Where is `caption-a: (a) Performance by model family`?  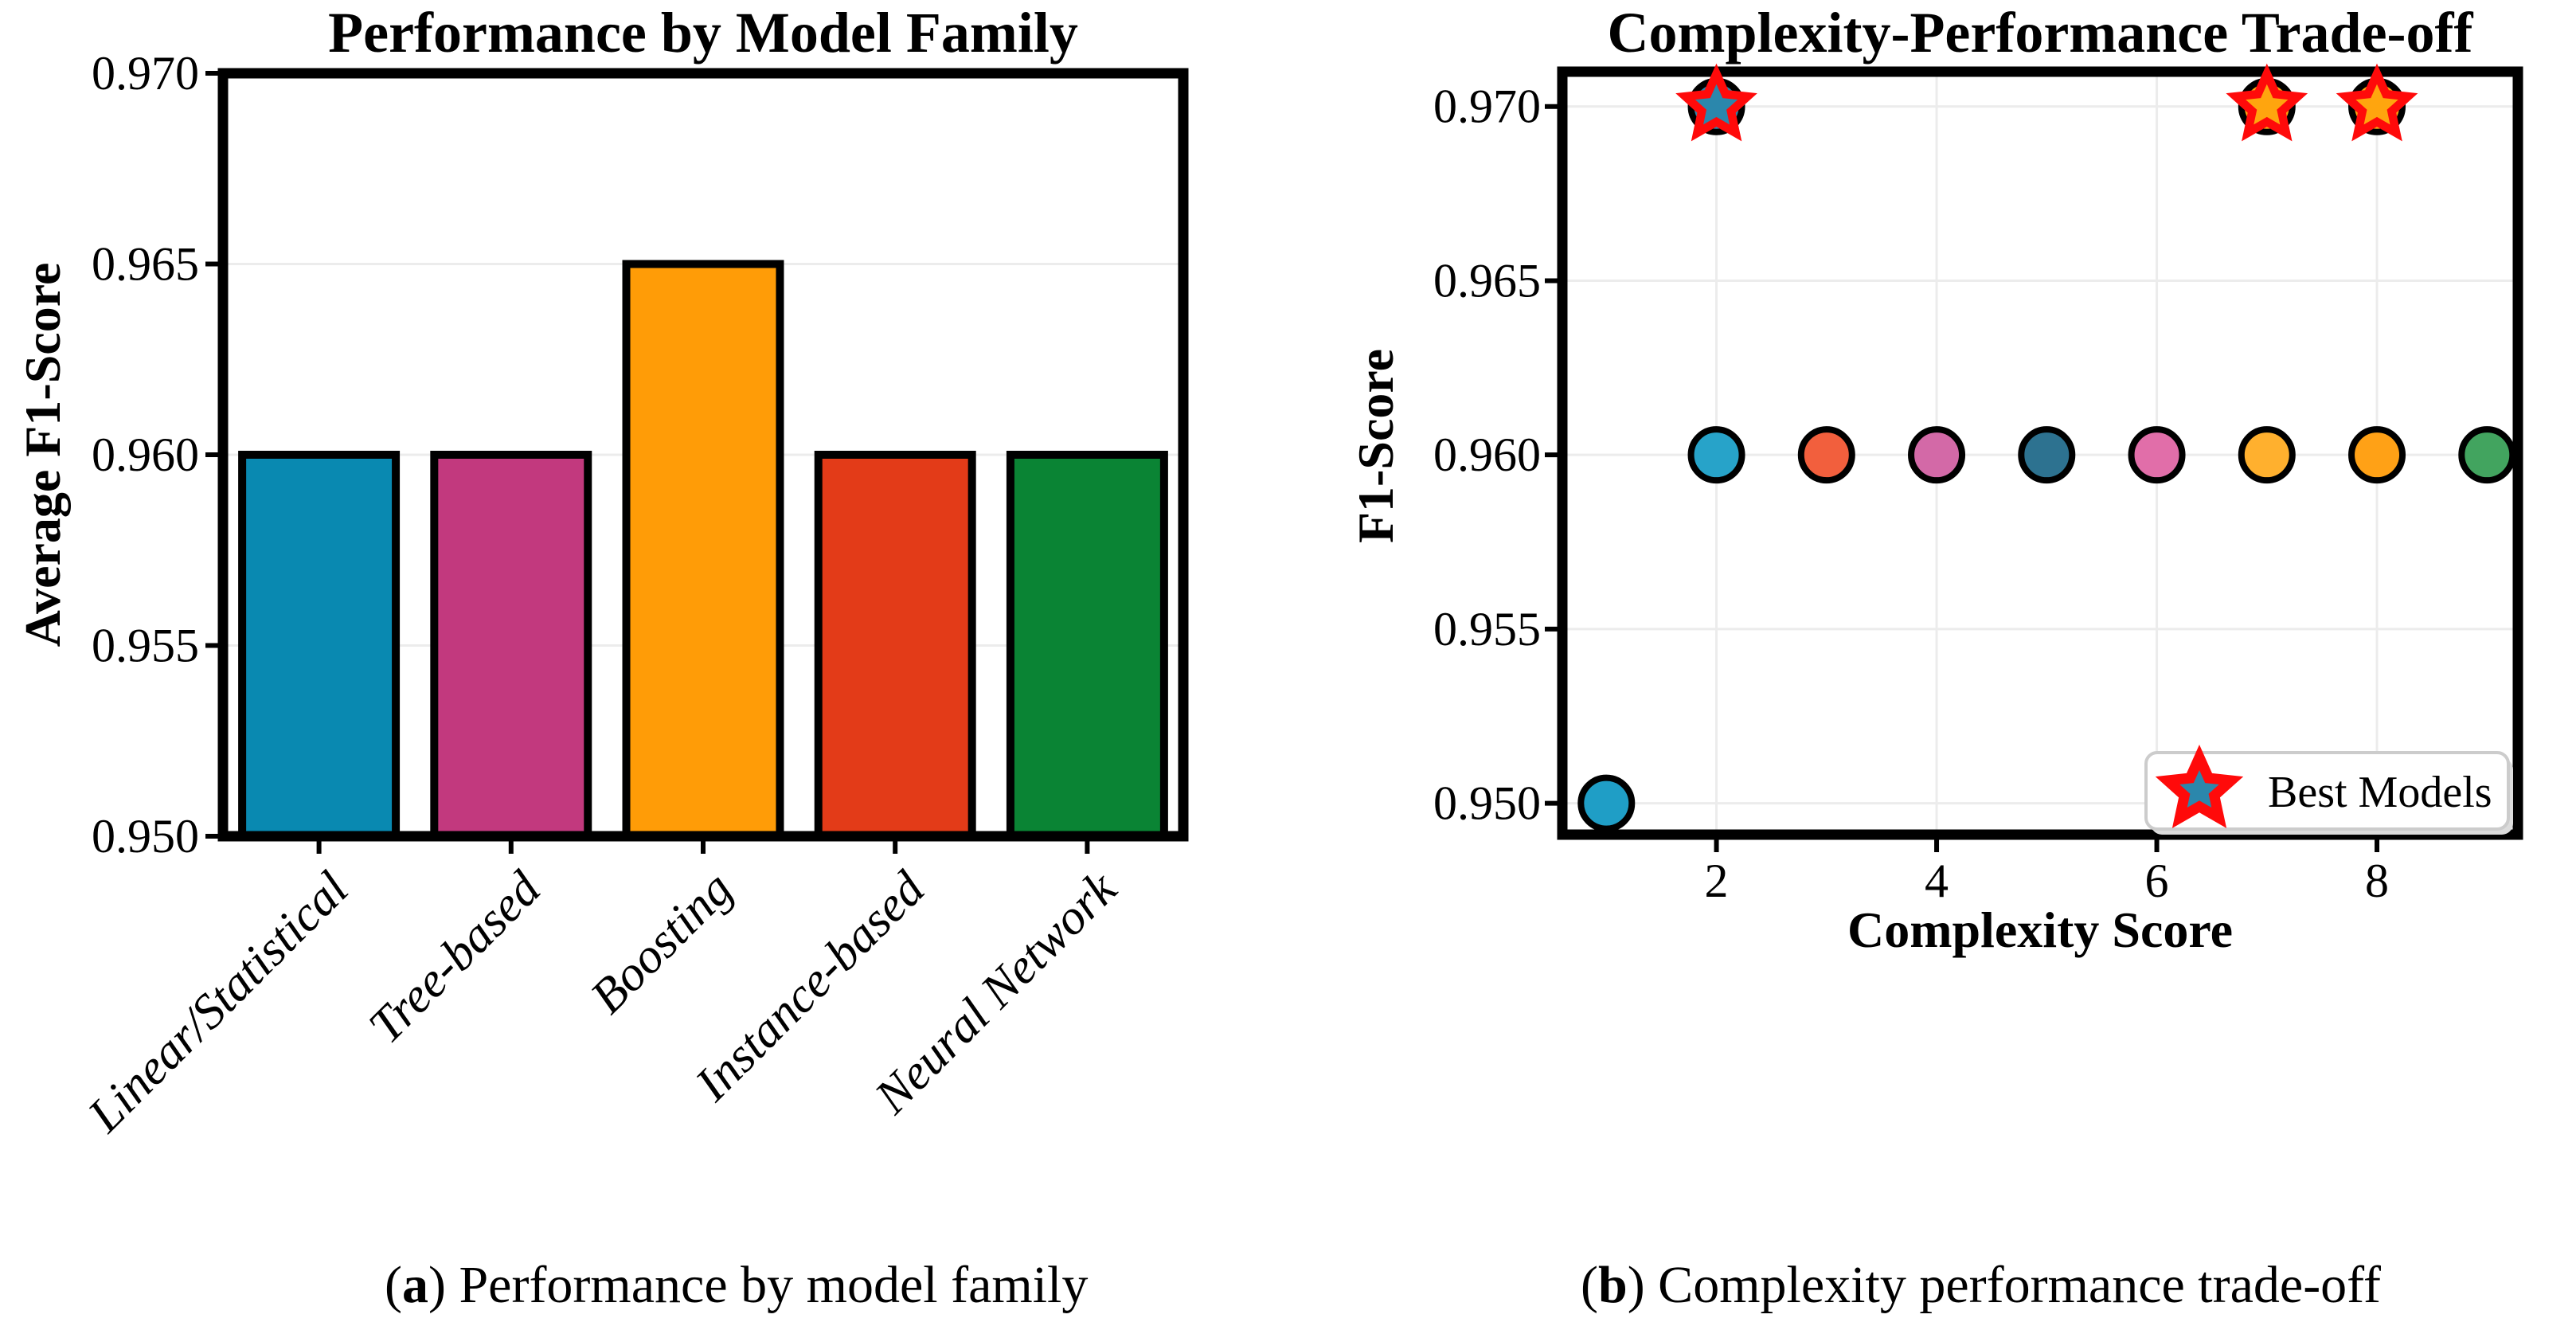
caption-a: (a) Performance by model family is located at coordinates (737, 1285).